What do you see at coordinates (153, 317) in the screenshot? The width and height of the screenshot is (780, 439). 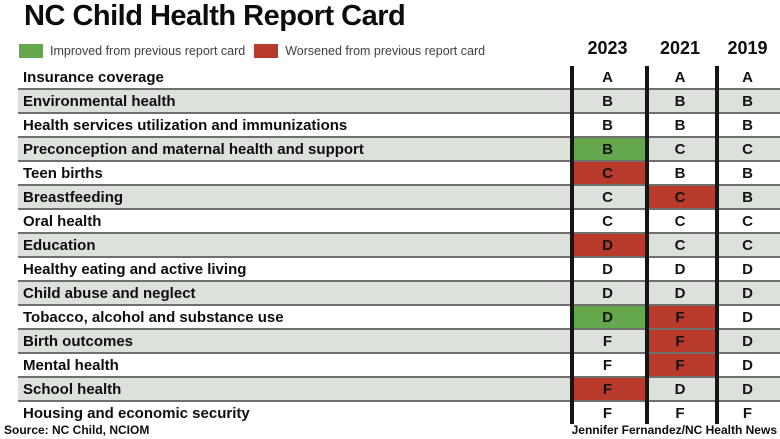 I see `row-label: Tobacco, alcohol and substance use` at bounding box center [153, 317].